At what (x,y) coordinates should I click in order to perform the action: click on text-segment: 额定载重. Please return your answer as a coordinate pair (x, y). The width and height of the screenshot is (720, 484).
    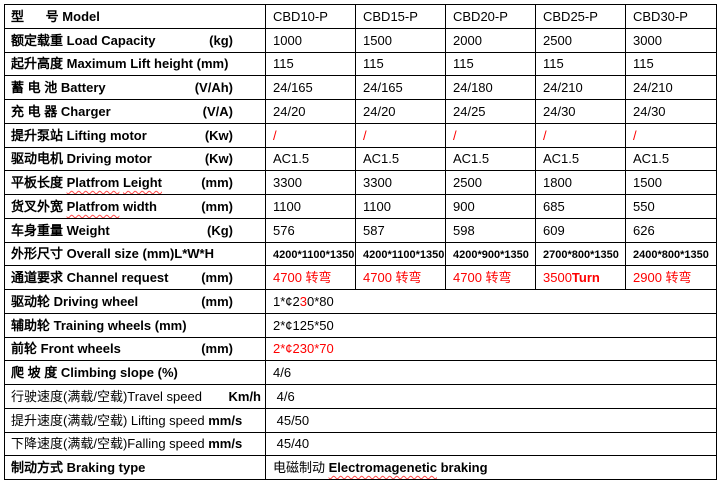
    Looking at the image, I should click on (39, 40).